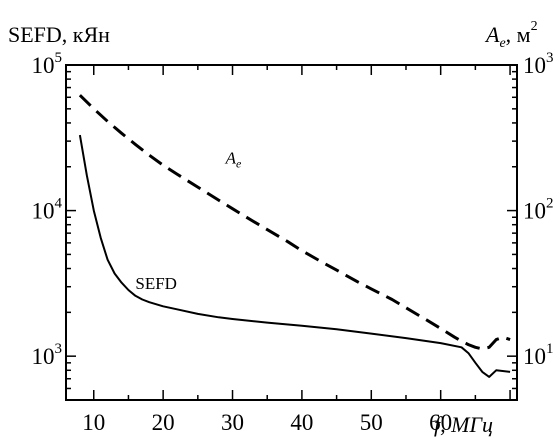 This screenshot has height=440, width=560. Describe the element at coordinates (301, 422) in the screenshot. I see `x-tick-label: 40` at that location.